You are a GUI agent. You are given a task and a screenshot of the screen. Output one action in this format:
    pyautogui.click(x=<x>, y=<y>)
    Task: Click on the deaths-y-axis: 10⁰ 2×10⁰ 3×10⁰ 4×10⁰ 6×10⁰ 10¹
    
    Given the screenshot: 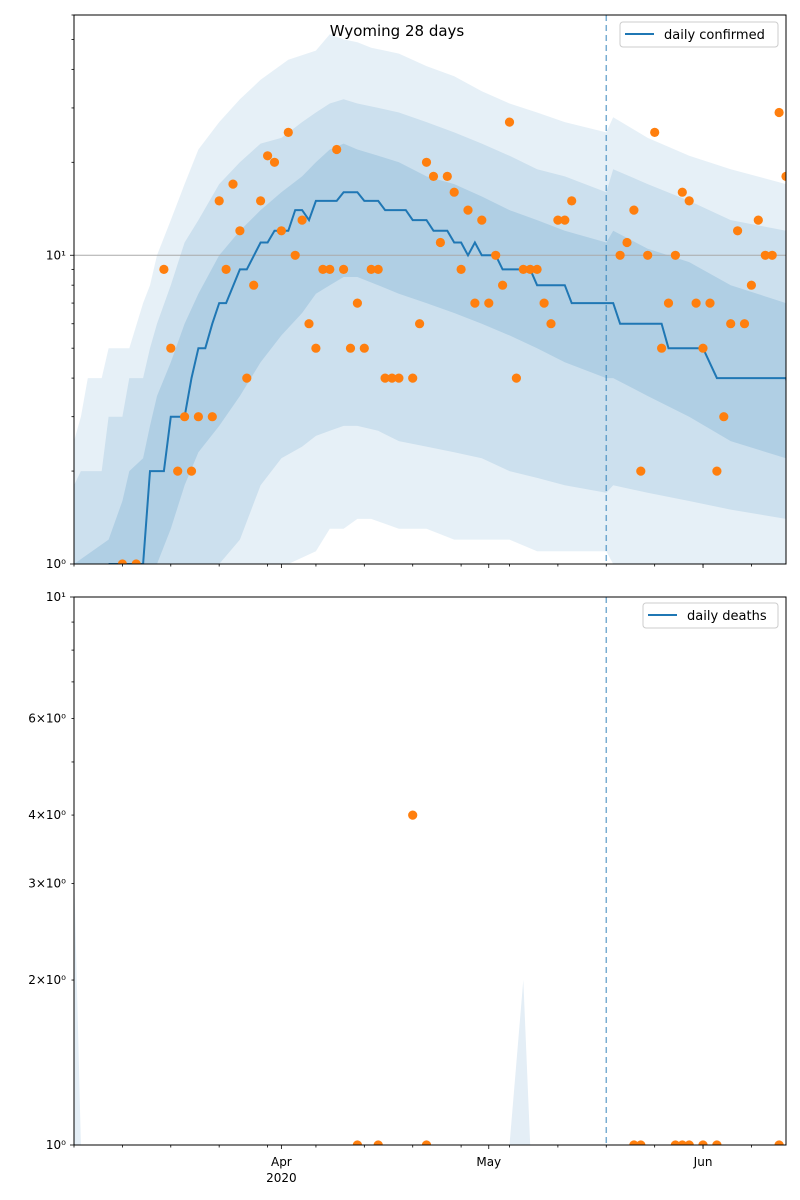 What is the action you would take?
    pyautogui.click(x=51, y=871)
    